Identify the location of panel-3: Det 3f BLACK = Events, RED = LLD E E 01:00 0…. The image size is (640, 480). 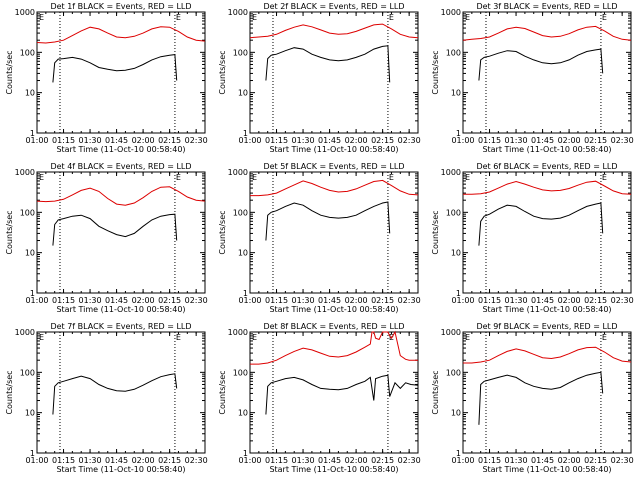
(532, 78).